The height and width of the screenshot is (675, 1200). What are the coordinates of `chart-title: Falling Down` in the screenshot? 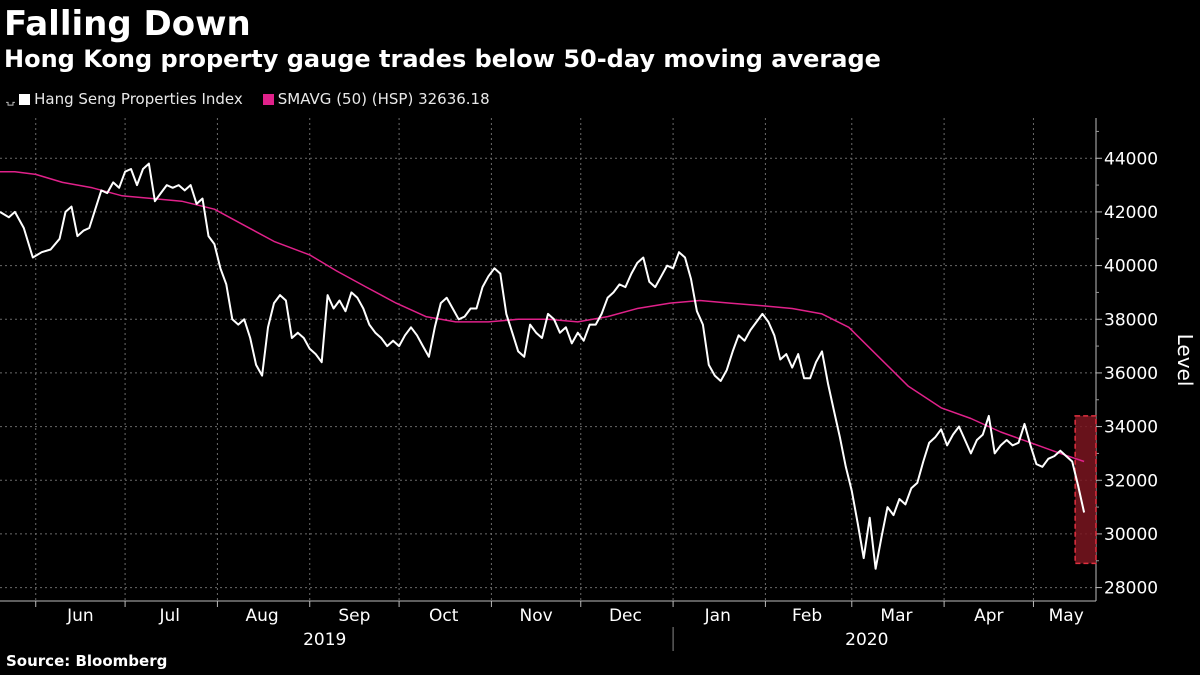 It's located at (127, 24).